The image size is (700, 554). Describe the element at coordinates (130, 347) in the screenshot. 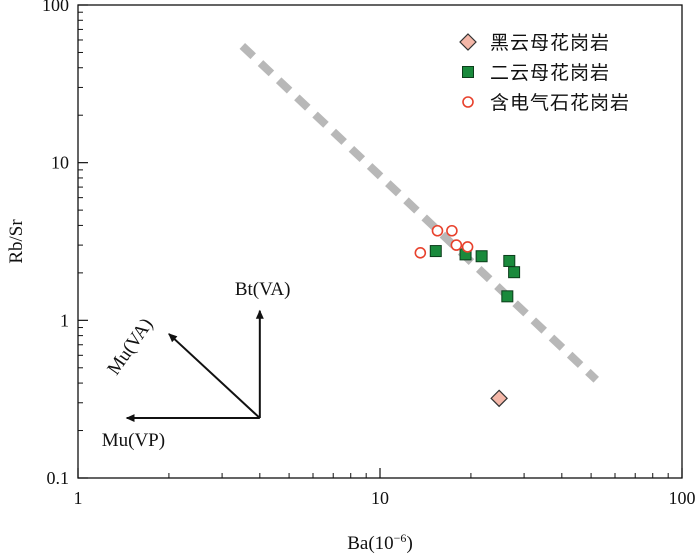

I see `vector-label: Mu(VA)` at that location.